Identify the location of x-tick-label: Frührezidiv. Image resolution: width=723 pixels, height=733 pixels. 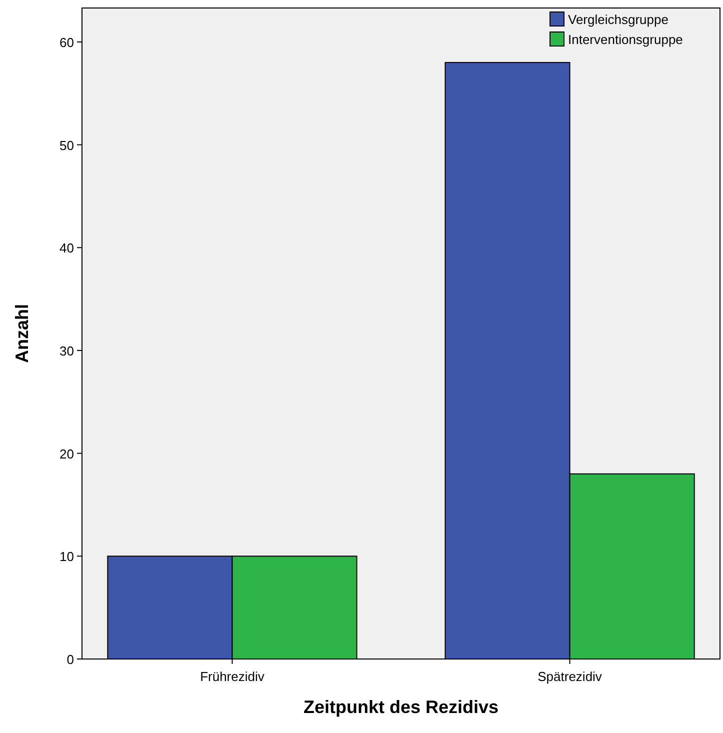
(232, 676).